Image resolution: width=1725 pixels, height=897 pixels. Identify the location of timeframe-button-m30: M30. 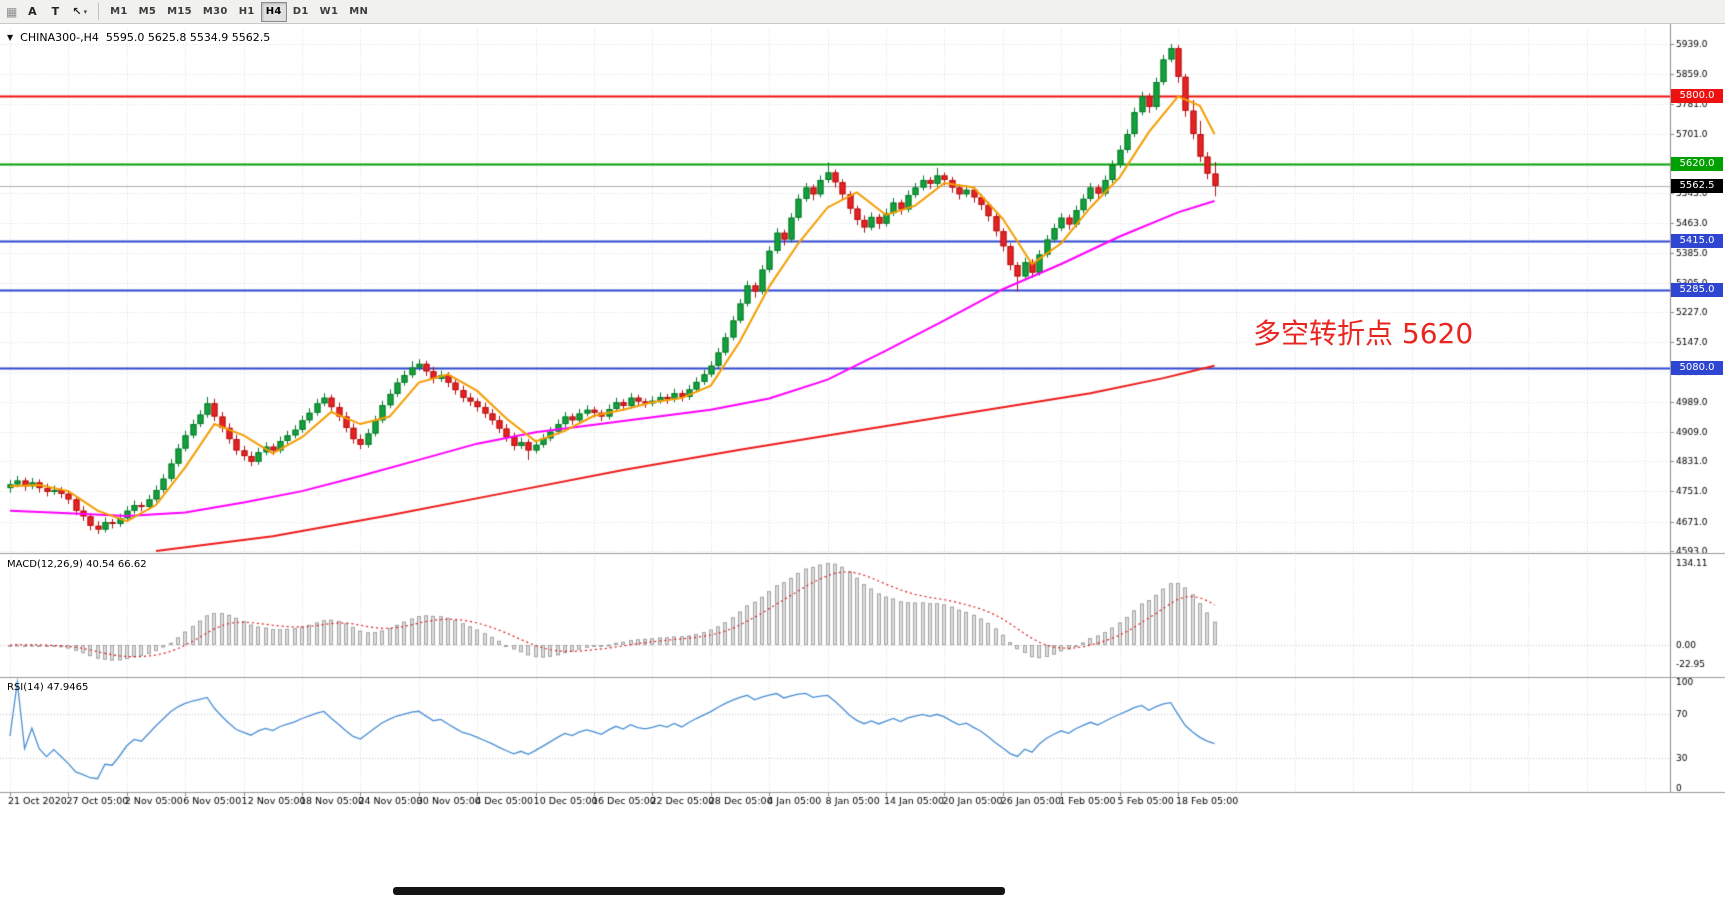
(215, 12).